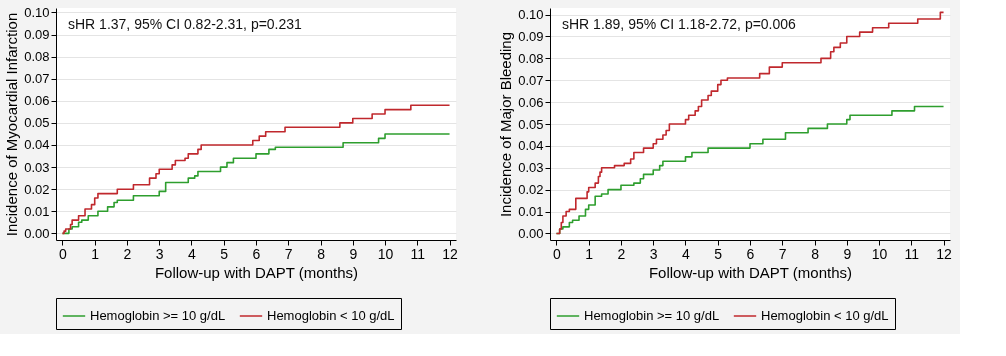 Image resolution: width=1006 pixels, height=356 pixels. I want to click on y-axis-title: Incidence of Myocardial Infarction, so click(12, 124).